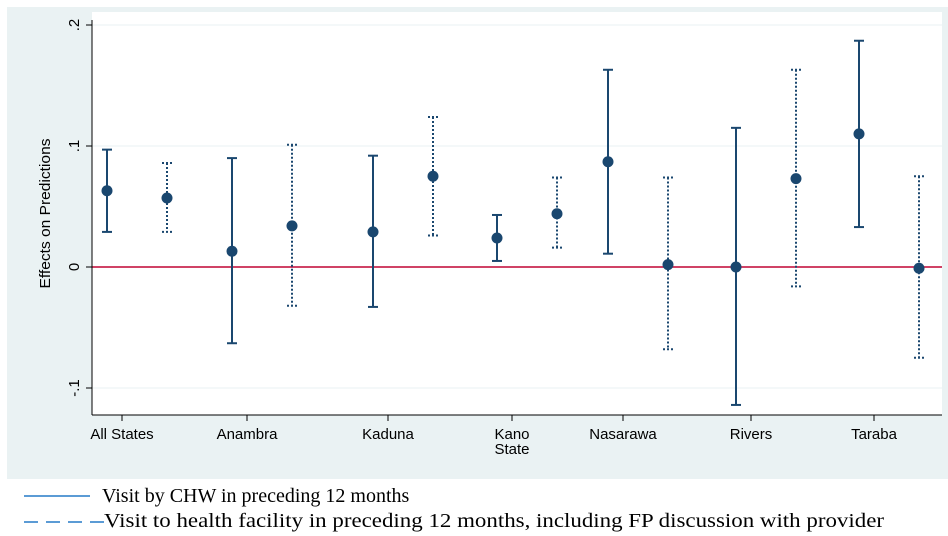 The image size is (948, 536). Describe the element at coordinates (388, 434) in the screenshot. I see `x-tick-label: Kaduna` at that location.